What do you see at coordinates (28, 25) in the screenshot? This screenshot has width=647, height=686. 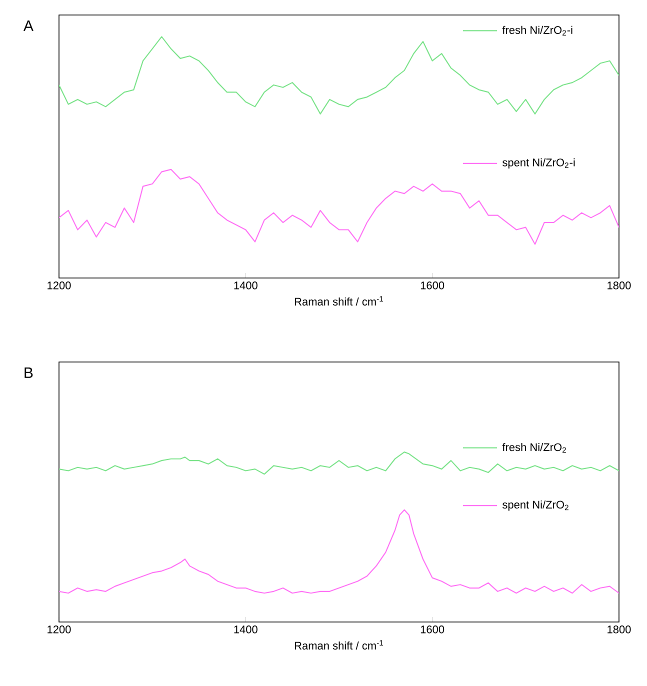 I see `chart-title: A` at bounding box center [28, 25].